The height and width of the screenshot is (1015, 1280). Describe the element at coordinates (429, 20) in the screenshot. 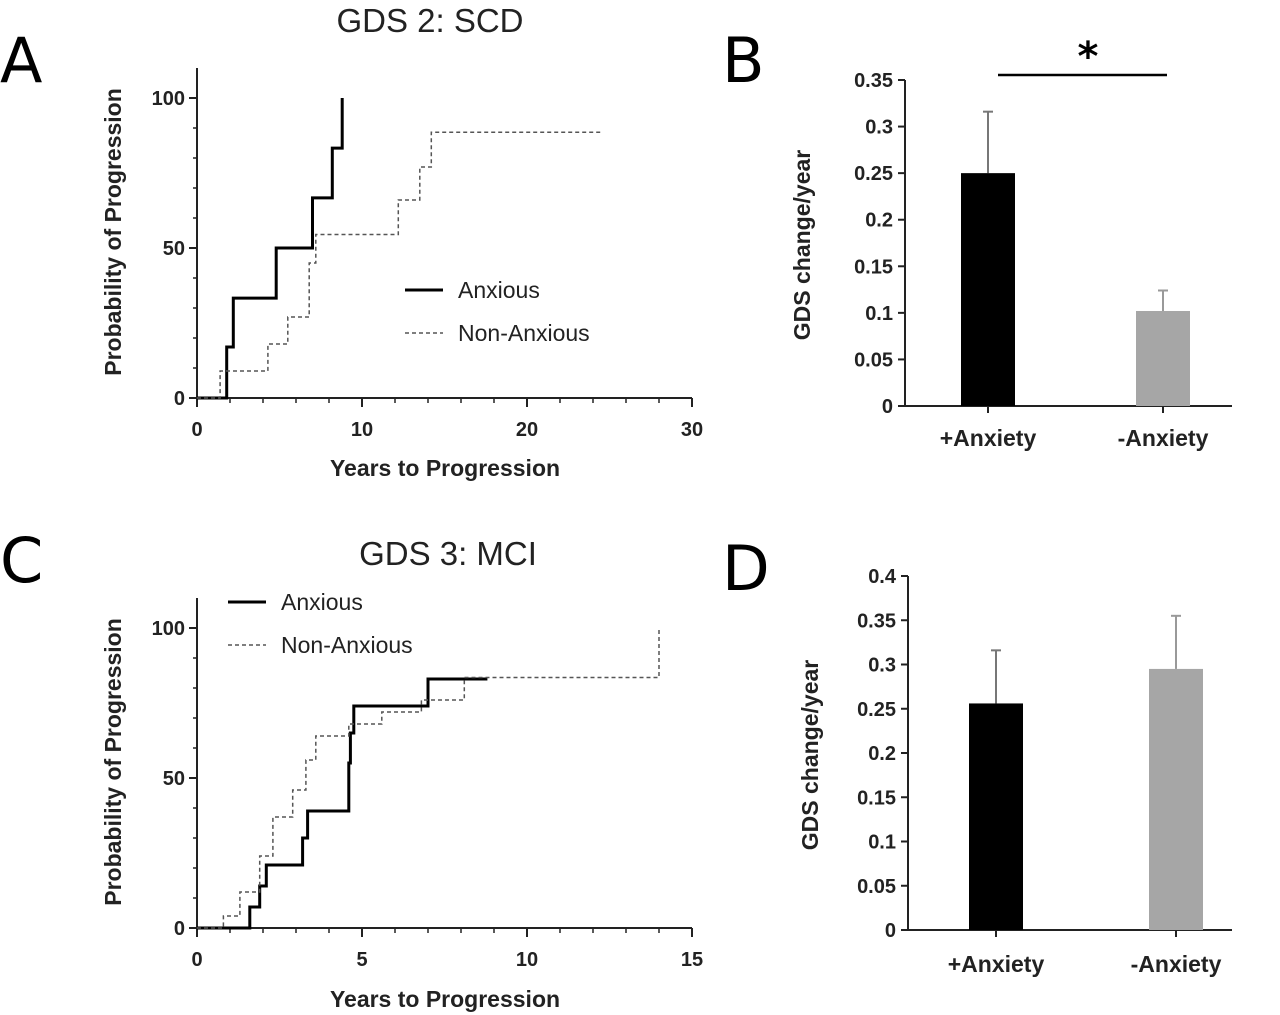

I see `panel-a-title: GDS 2: SCD` at that location.